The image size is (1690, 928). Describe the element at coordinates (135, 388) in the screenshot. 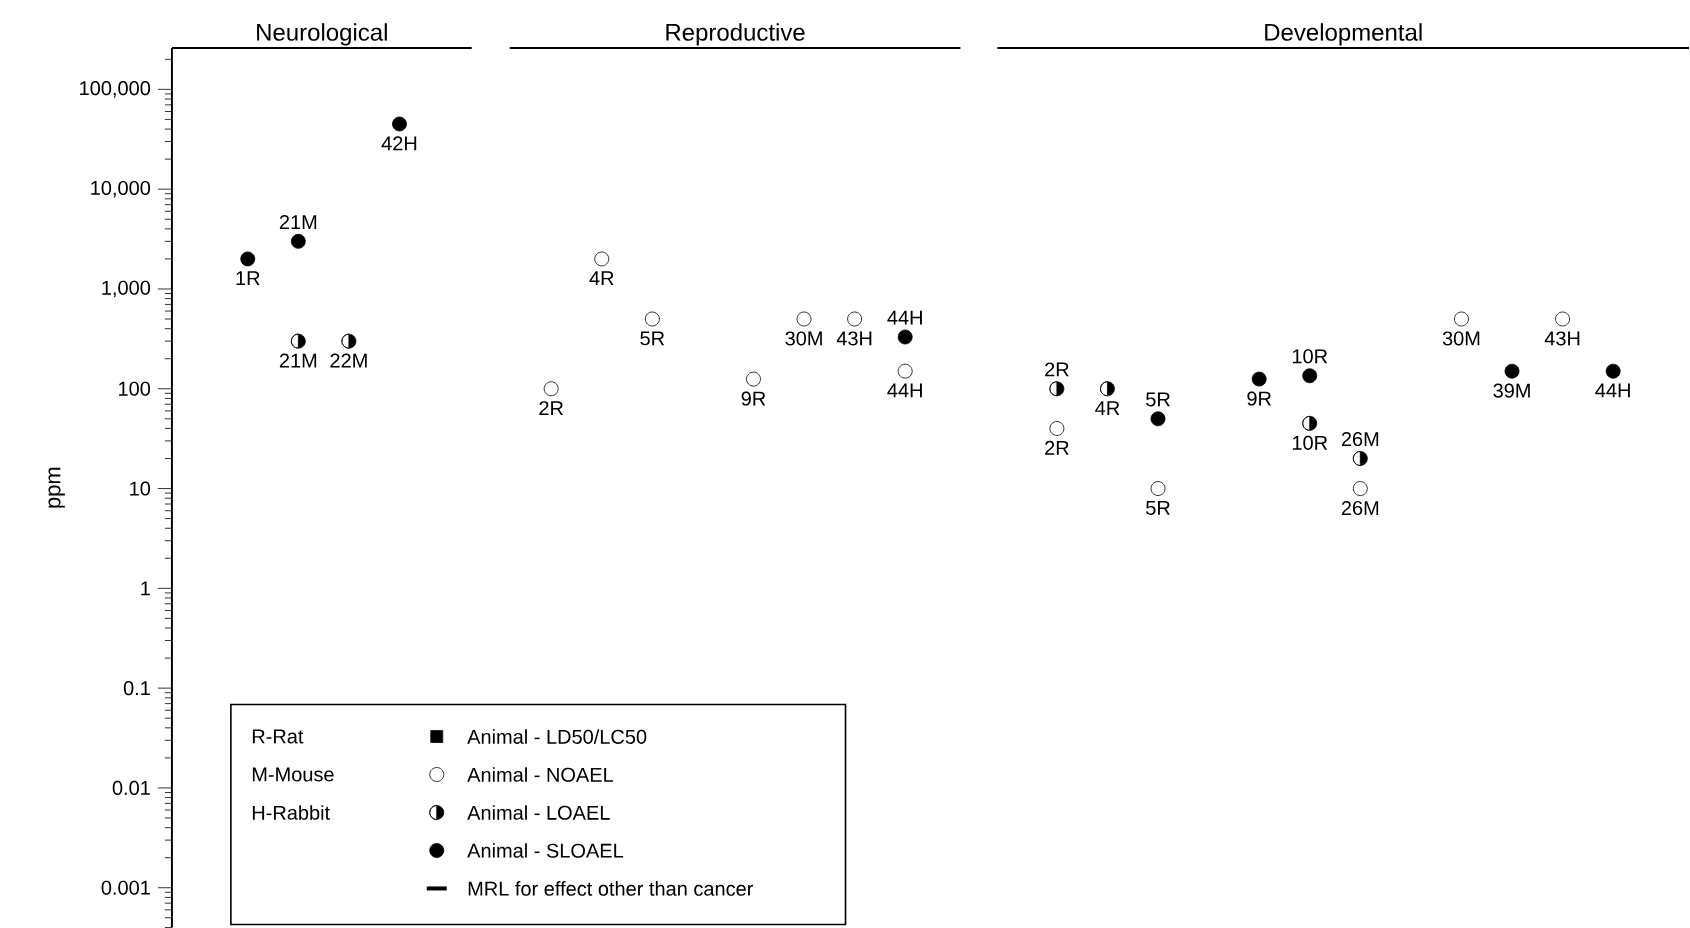

I see `y-tick-label: 100` at that location.